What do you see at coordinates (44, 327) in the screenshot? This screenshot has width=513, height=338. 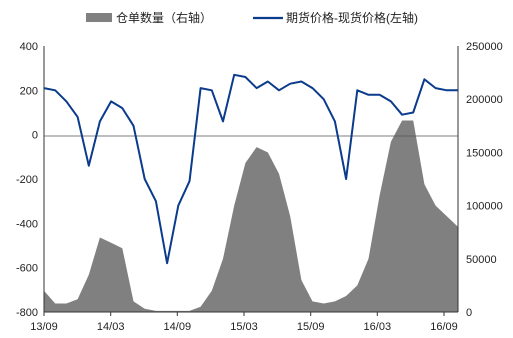 I see `x-tick-label: 13/09` at bounding box center [44, 327].